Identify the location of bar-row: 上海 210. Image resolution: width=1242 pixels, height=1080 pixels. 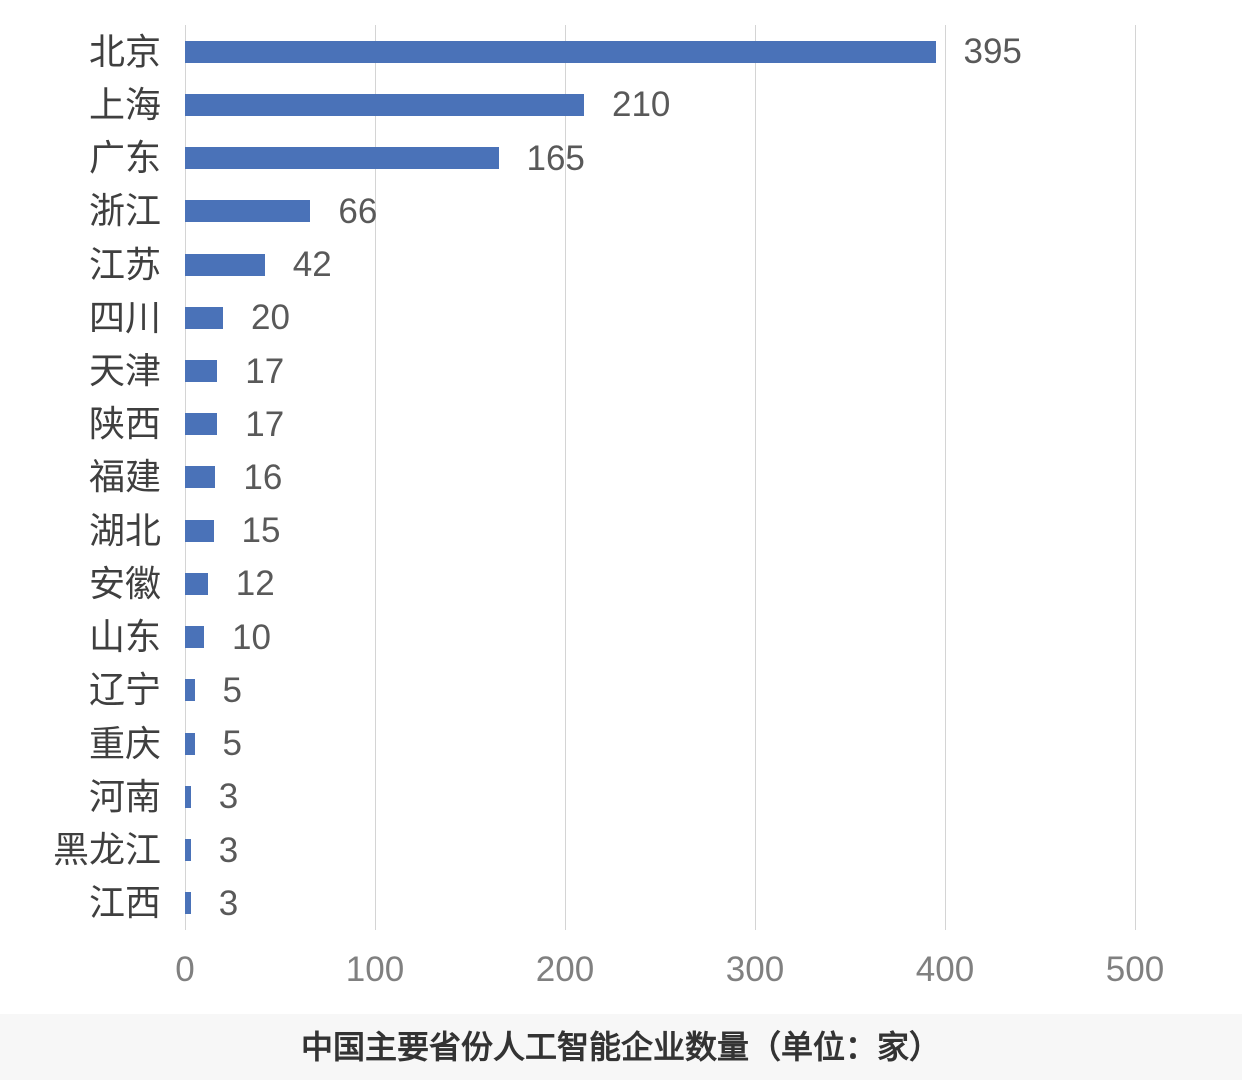
(621, 104).